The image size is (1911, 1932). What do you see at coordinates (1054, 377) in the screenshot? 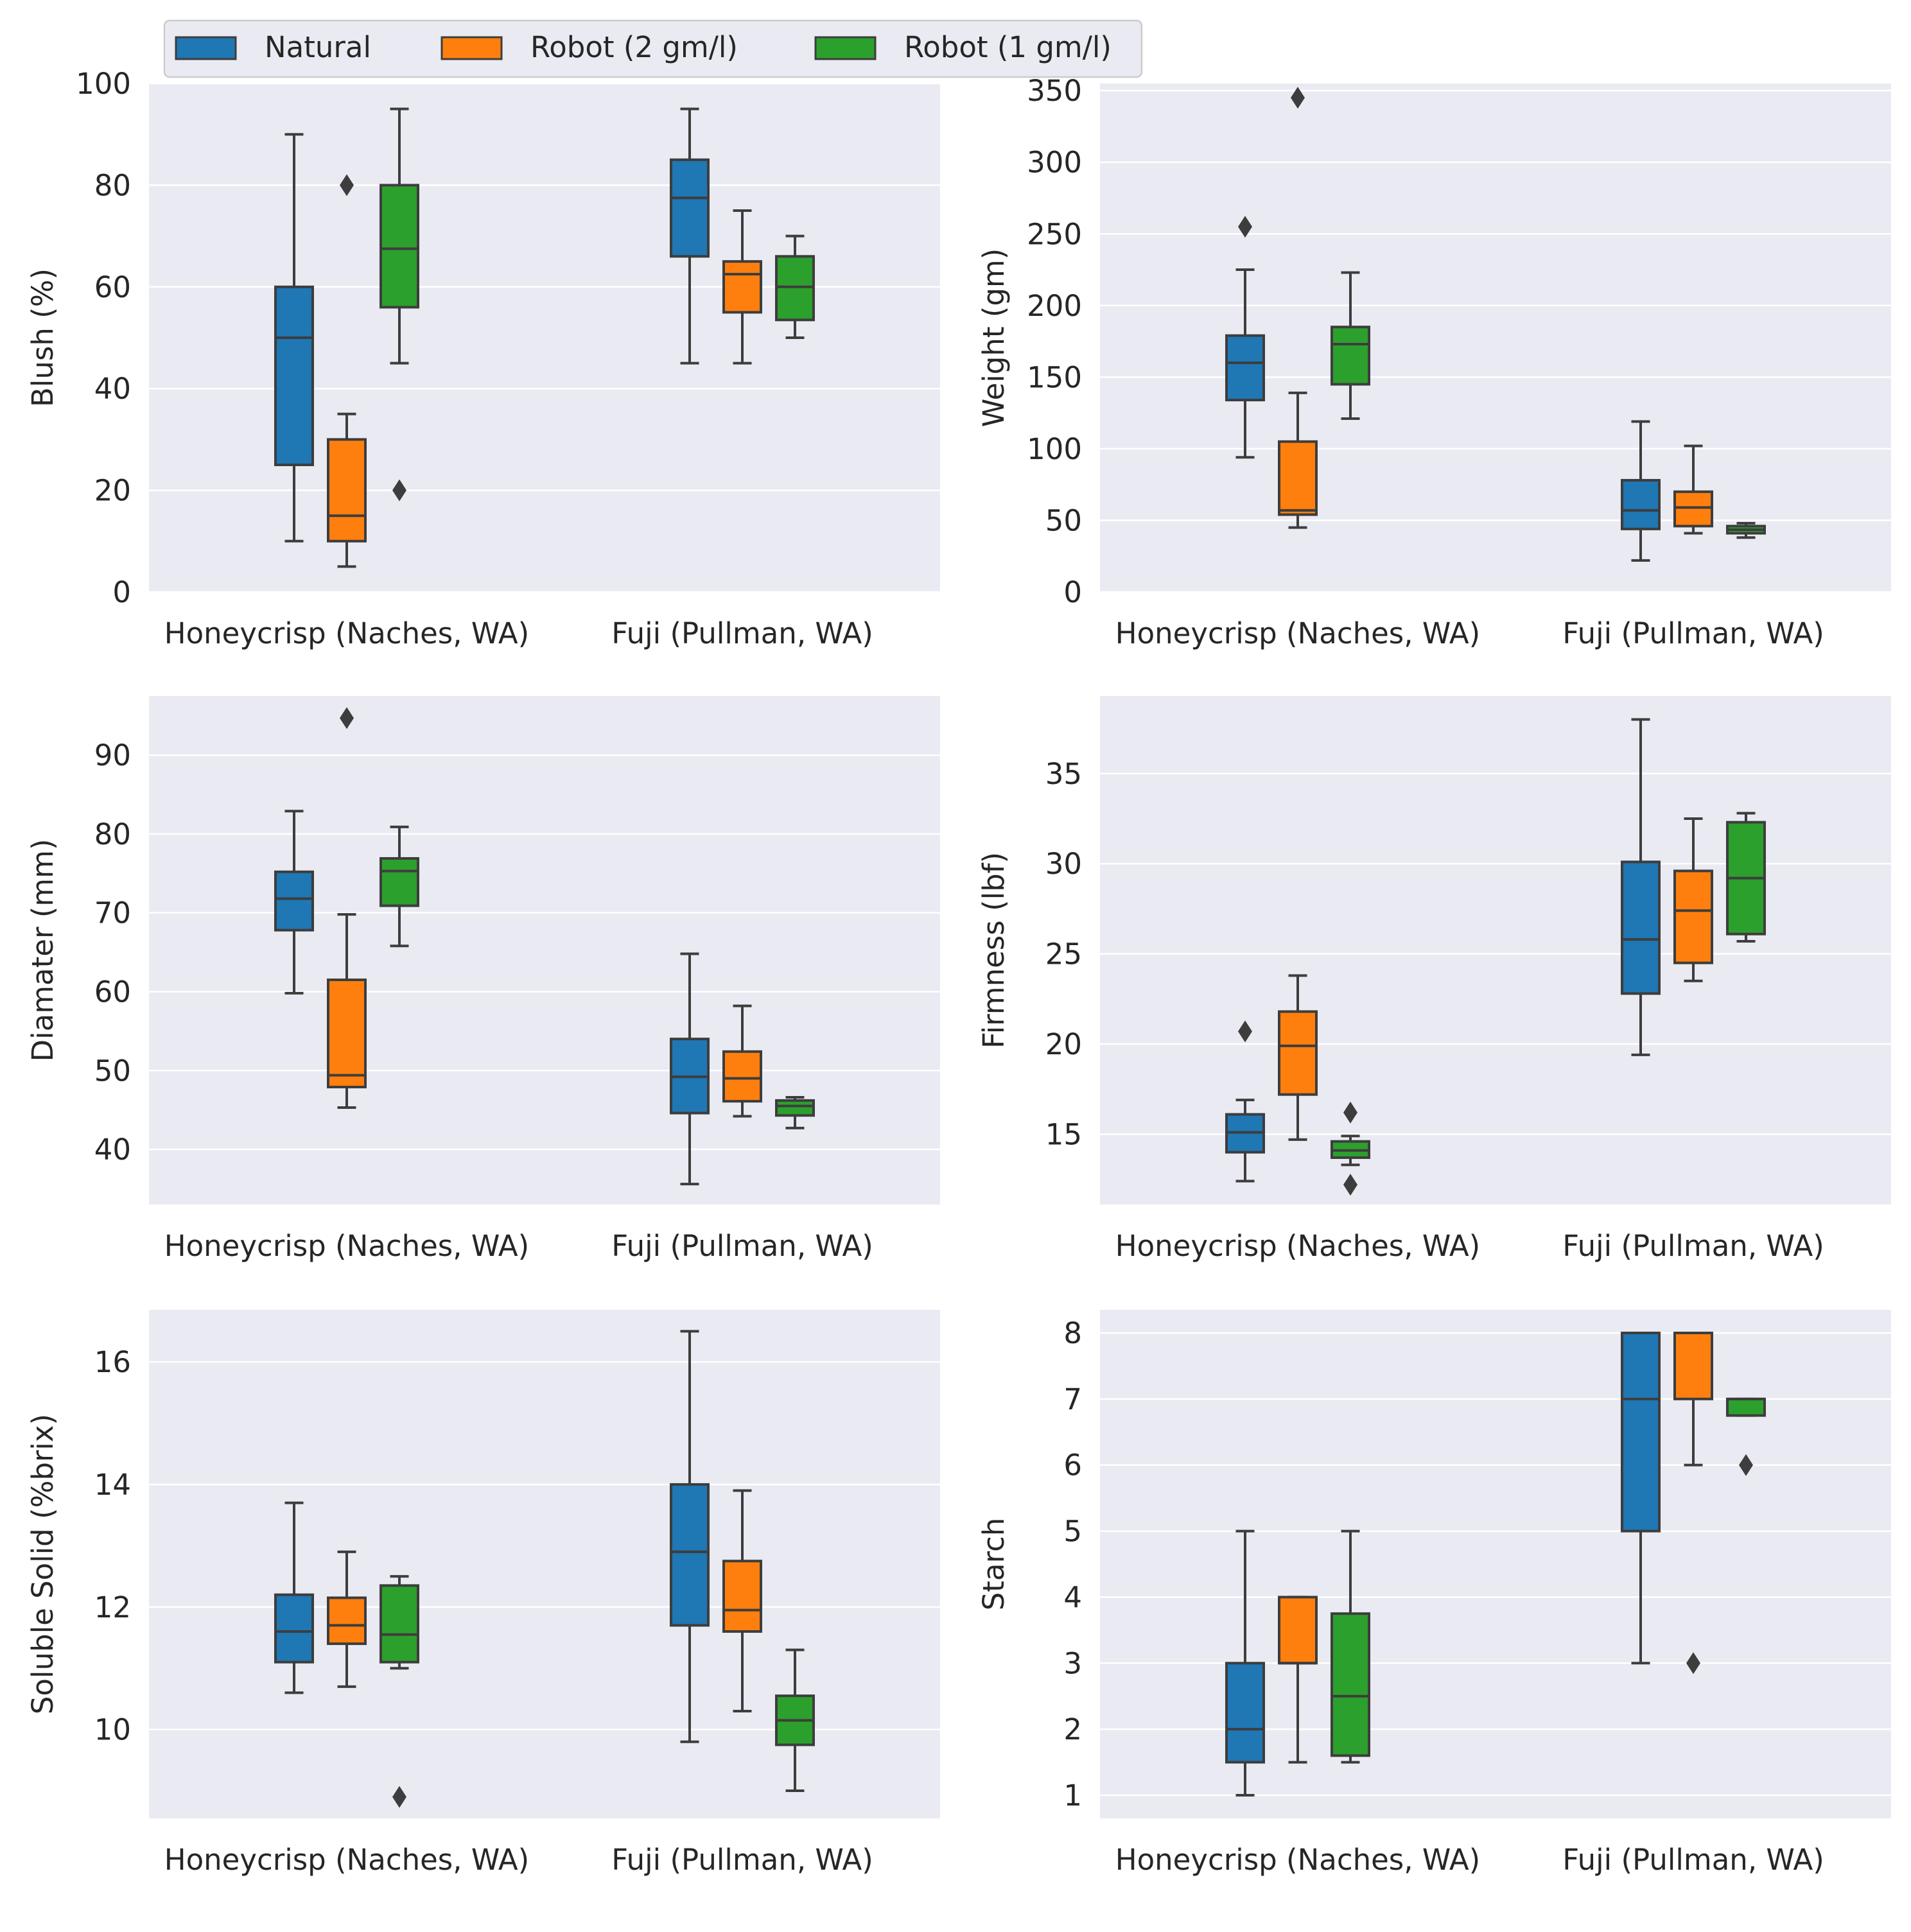
I see `y-tick-label: 150` at bounding box center [1054, 377].